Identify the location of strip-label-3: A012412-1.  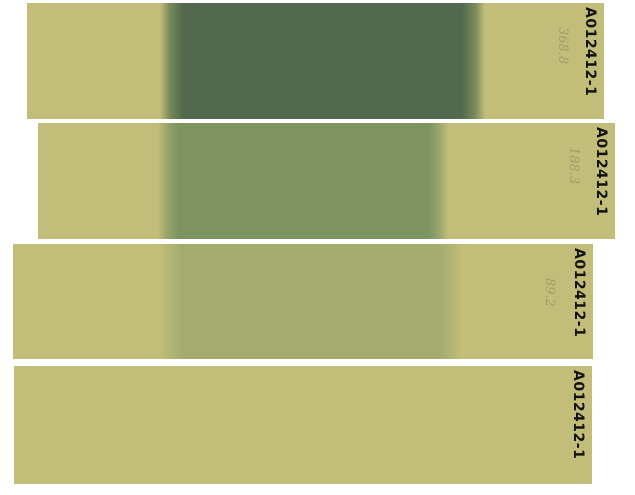
(579, 293).